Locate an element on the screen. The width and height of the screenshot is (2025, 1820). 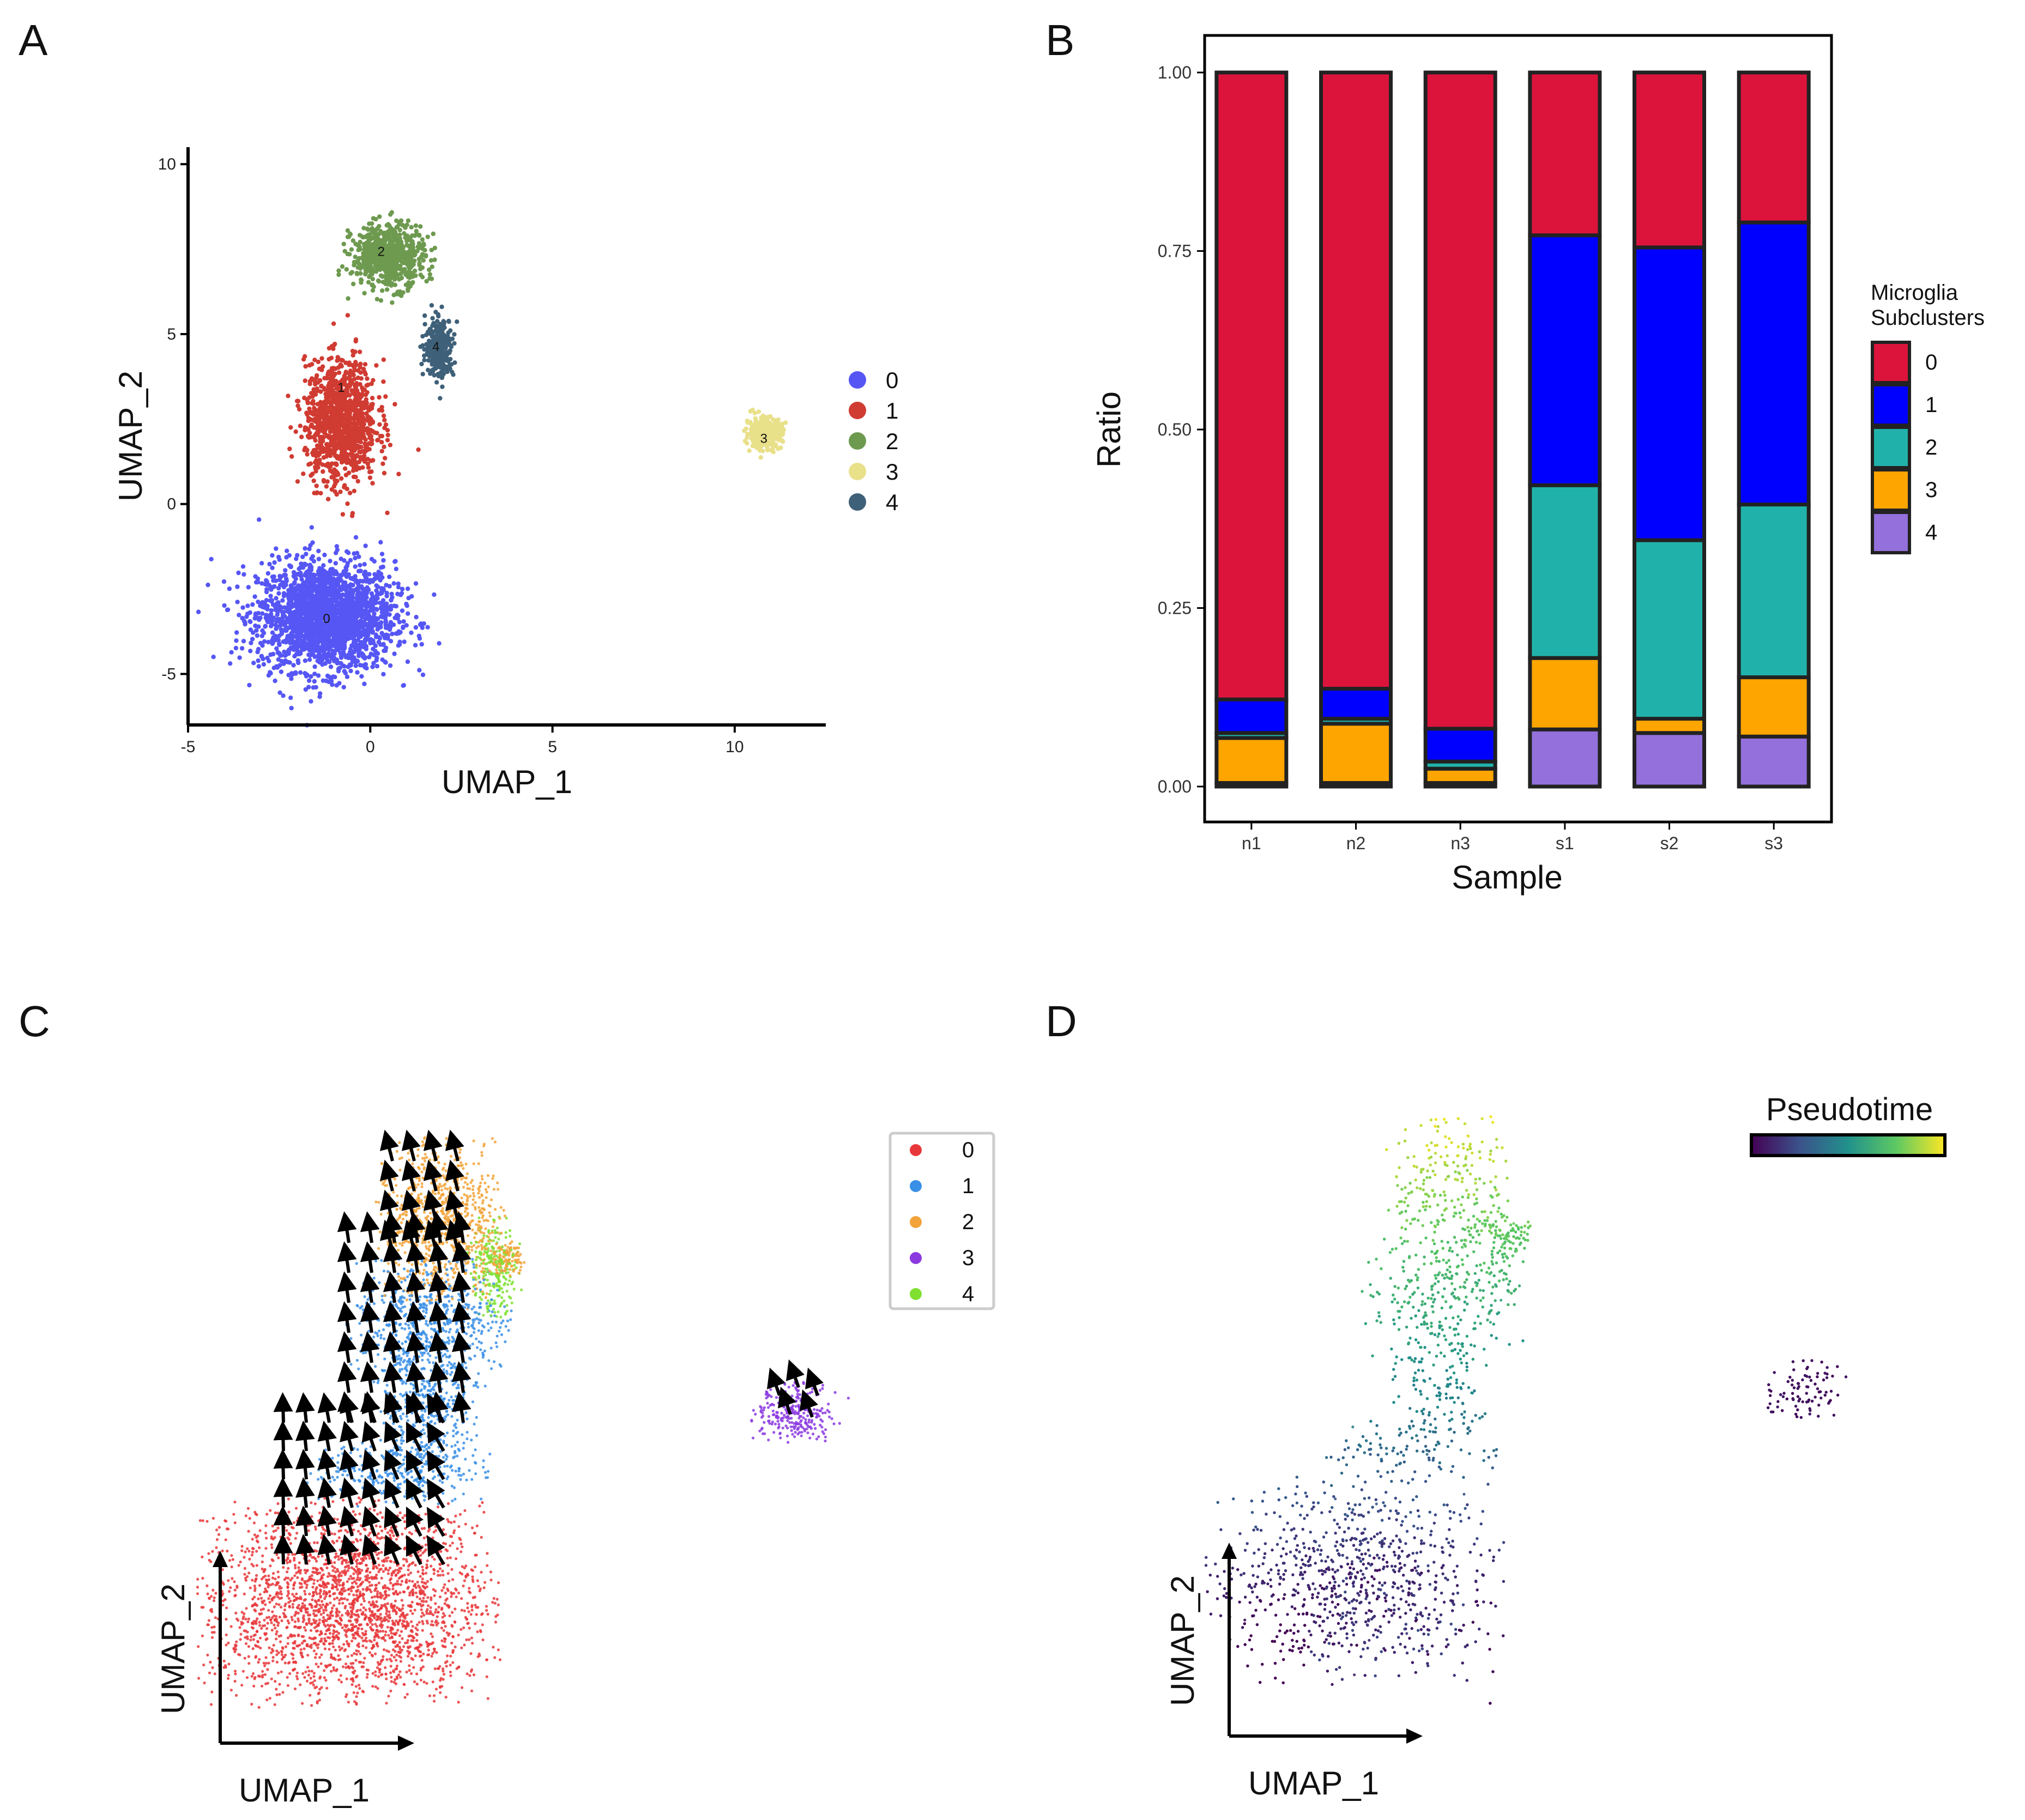
legend-title-line-1: Microglia is located at coordinates (1915, 293).